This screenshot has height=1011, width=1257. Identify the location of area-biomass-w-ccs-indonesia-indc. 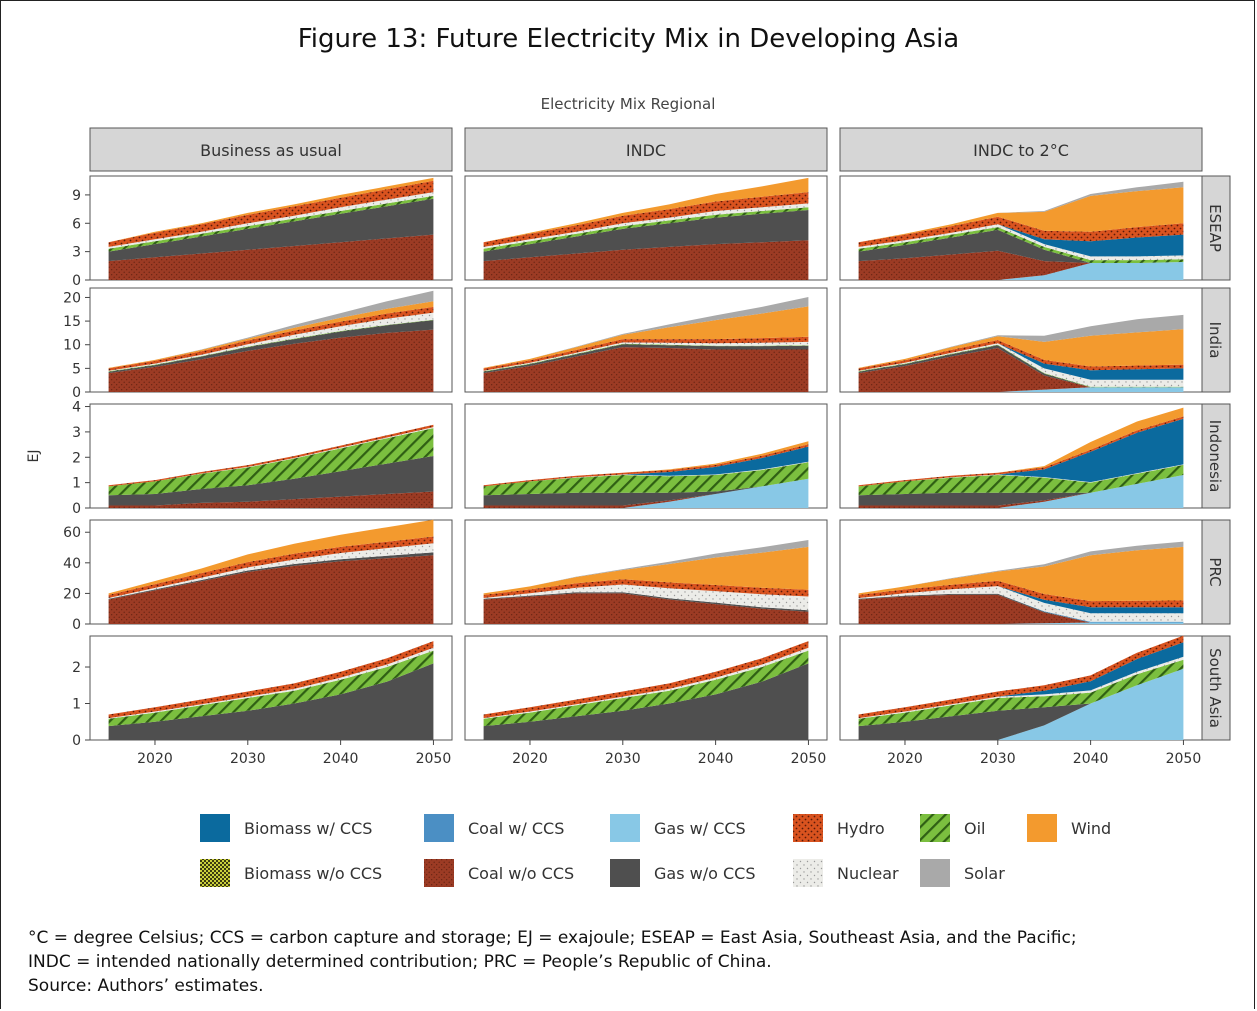
(646, 466).